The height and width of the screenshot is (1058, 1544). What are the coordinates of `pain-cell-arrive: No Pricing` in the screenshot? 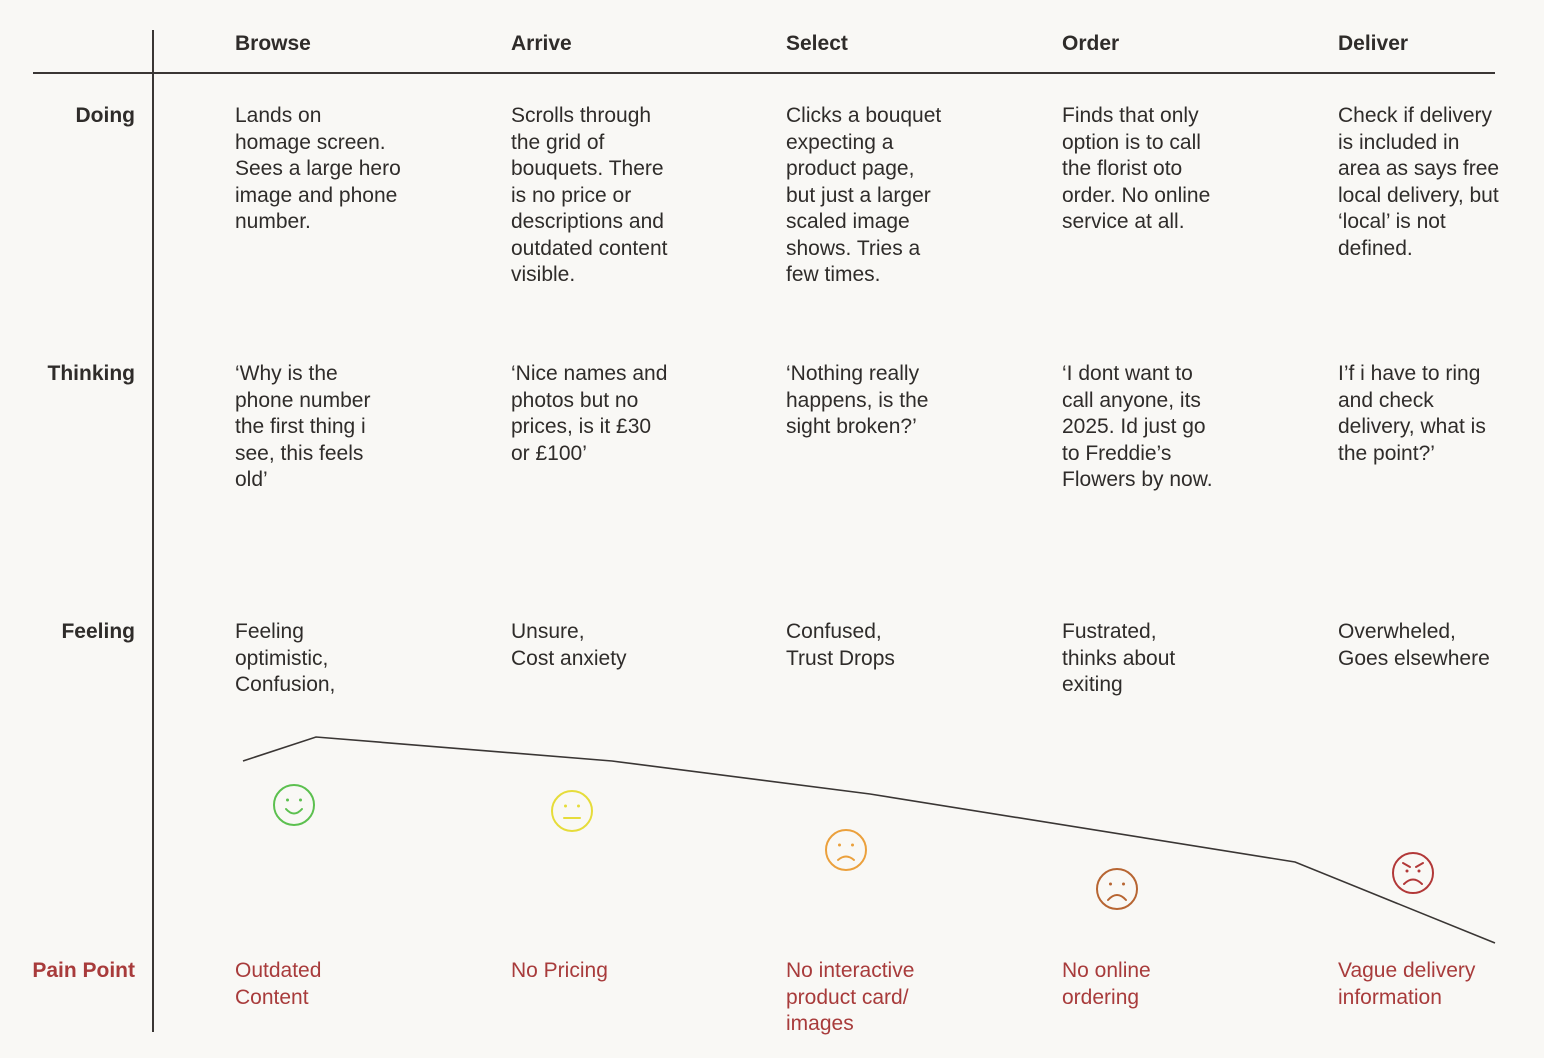 It's located at (559, 970).